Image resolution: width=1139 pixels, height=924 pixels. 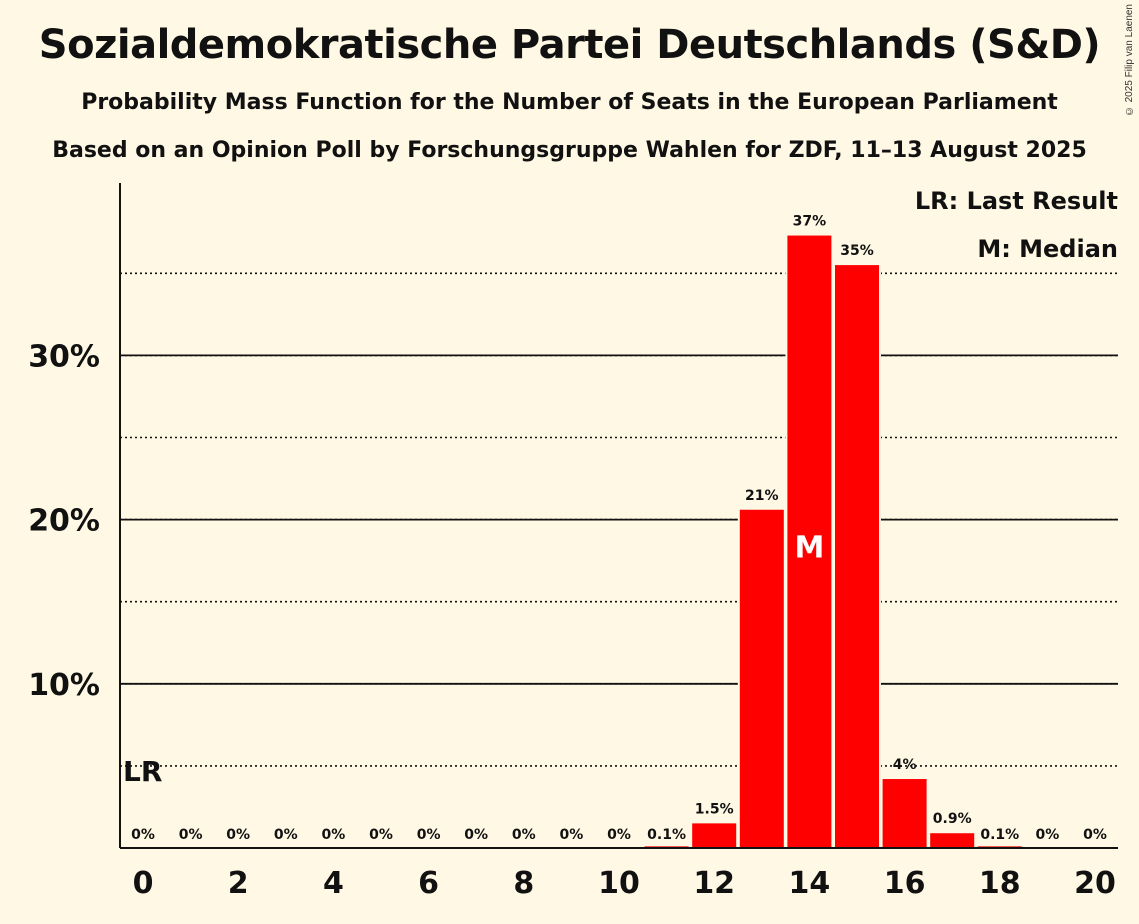 What do you see at coordinates (64, 685) in the screenshot?
I see `y-tick-label: 10%` at bounding box center [64, 685].